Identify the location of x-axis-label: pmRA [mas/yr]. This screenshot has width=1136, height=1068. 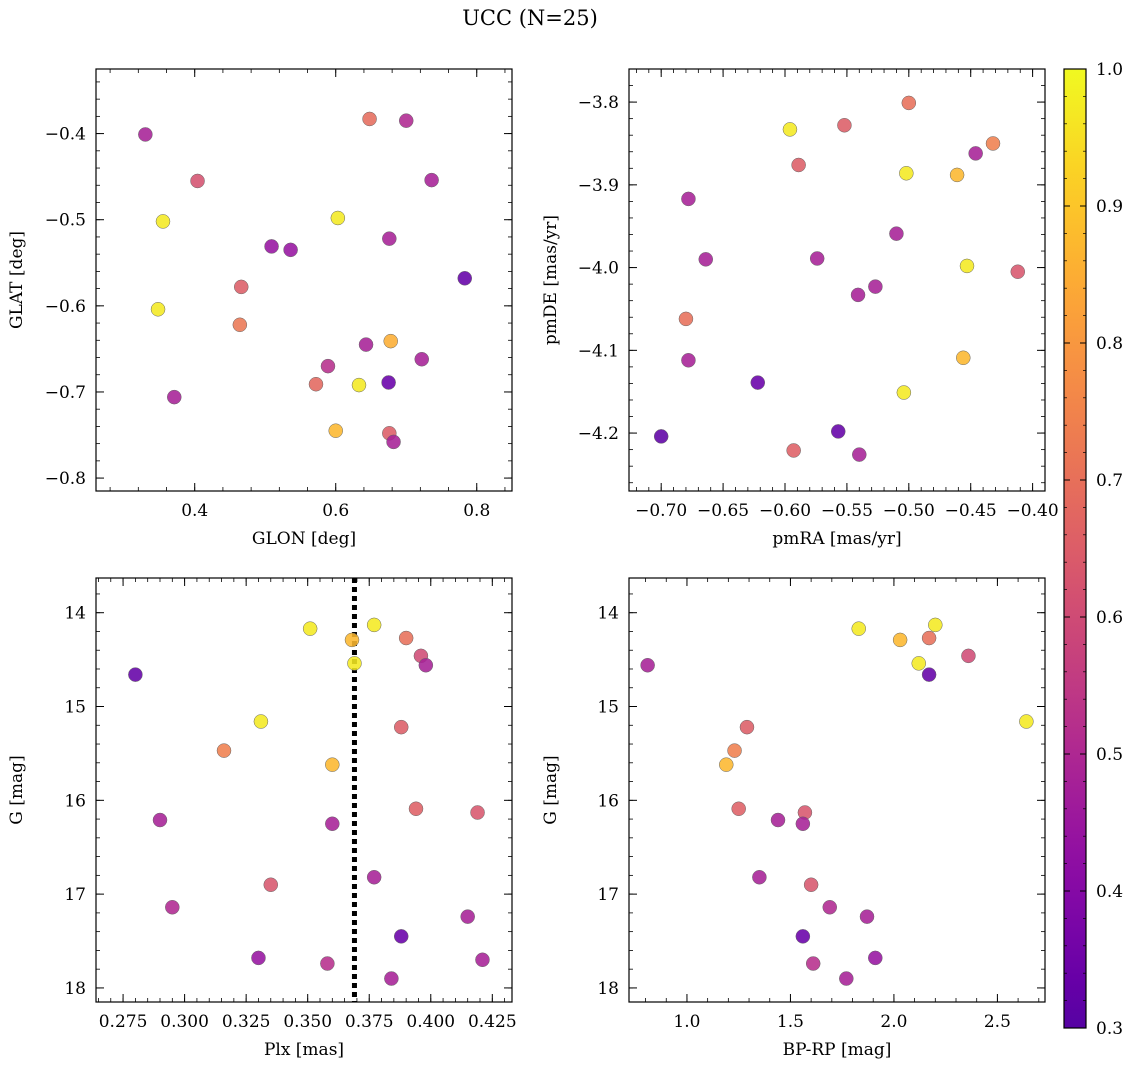
(836, 539).